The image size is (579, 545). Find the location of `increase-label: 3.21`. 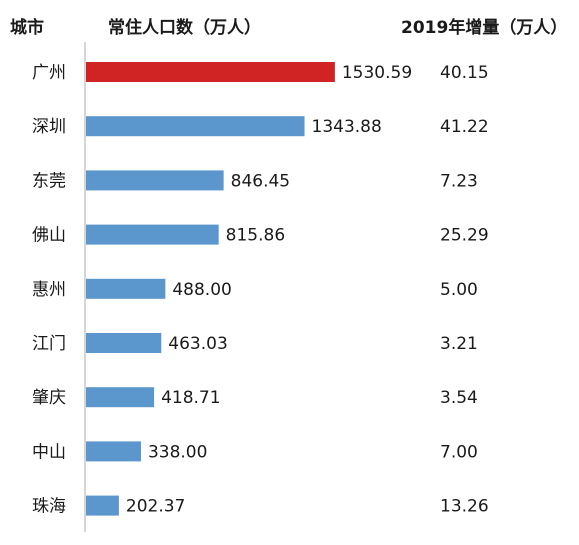

increase-label: 3.21 is located at coordinates (459, 344).